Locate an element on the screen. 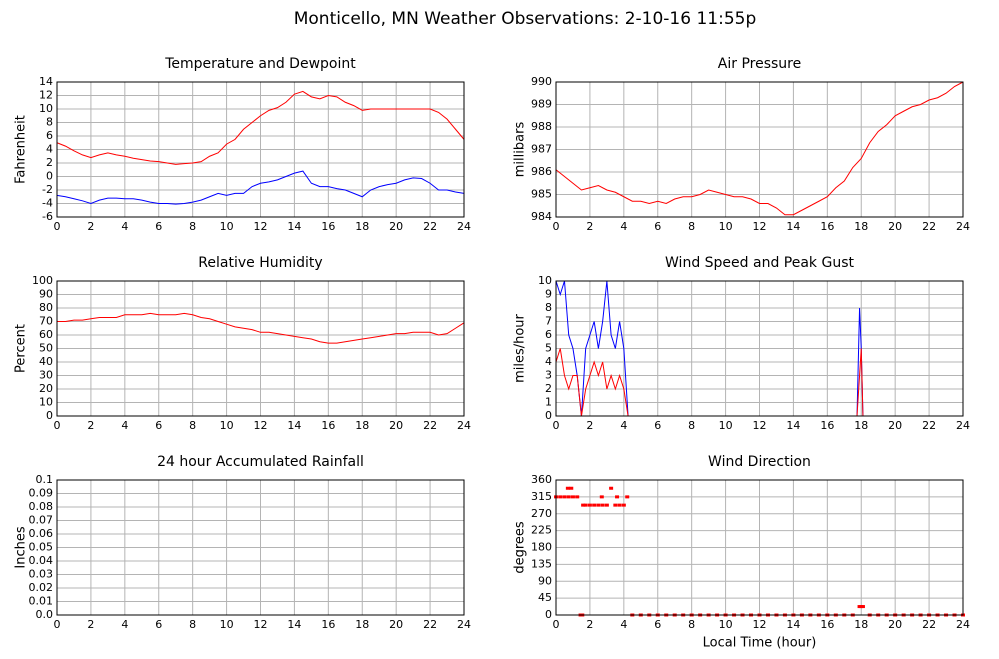 This screenshot has width=999, height=659. x-tick-label: 0 is located at coordinates (556, 425).